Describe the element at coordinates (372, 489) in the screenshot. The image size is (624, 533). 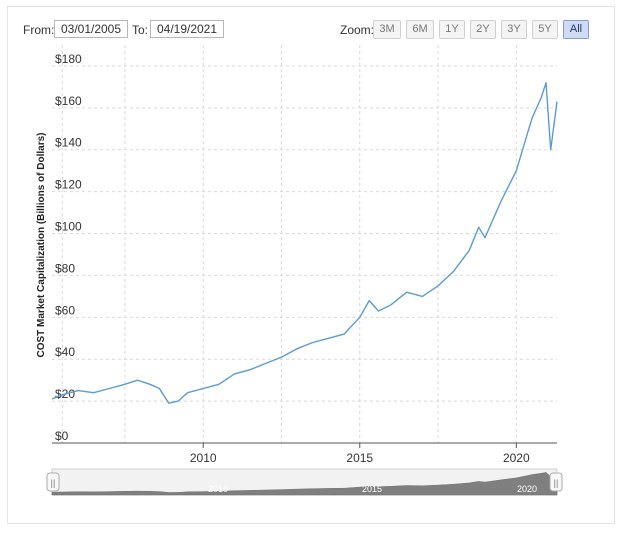
I see `navigator-tick-2015: 2015` at that location.